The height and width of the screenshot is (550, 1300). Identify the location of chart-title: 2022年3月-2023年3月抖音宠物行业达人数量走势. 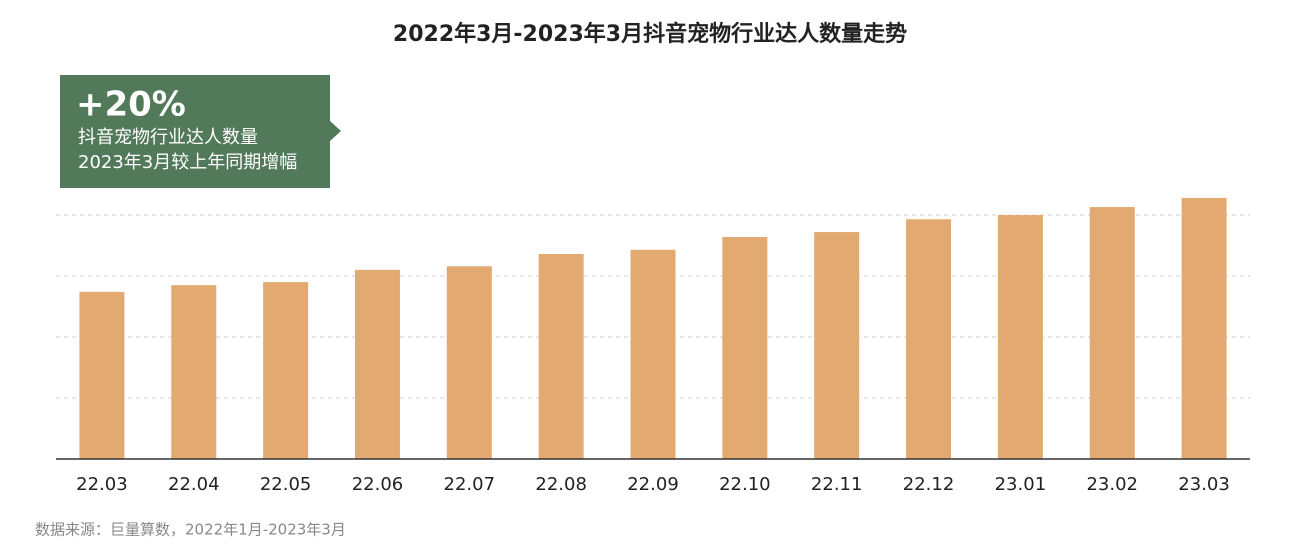
(650, 34).